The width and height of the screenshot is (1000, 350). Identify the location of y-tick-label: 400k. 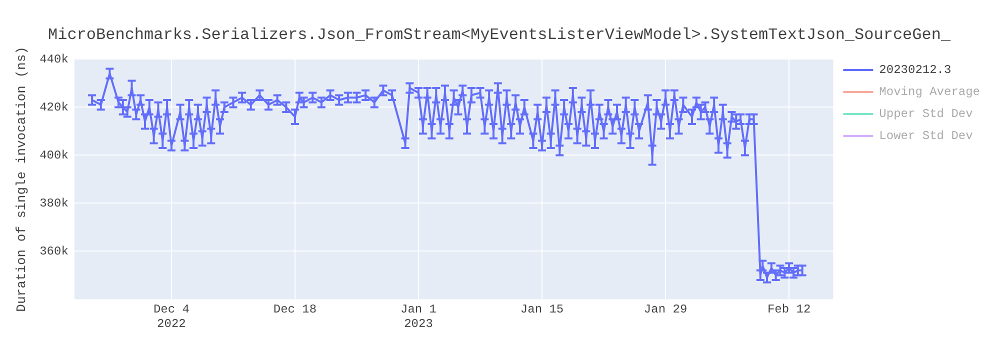
(54, 155).